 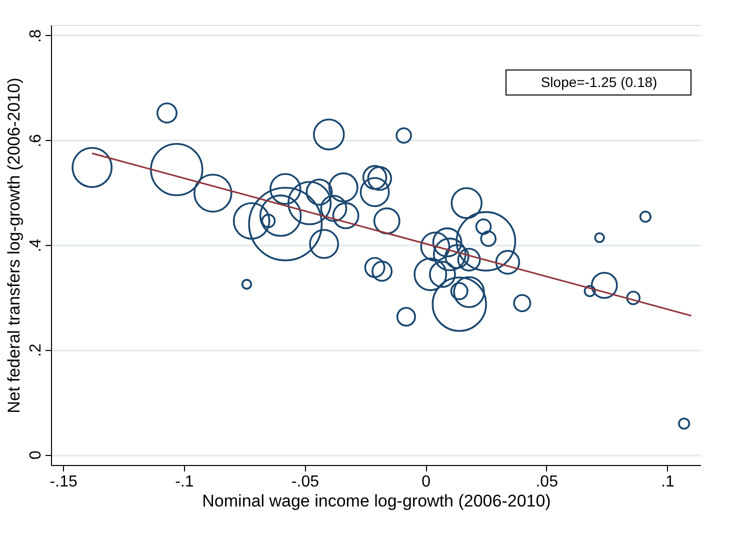 What do you see at coordinates (36, 36) in the screenshot?
I see `y-tick-label: .8` at bounding box center [36, 36].